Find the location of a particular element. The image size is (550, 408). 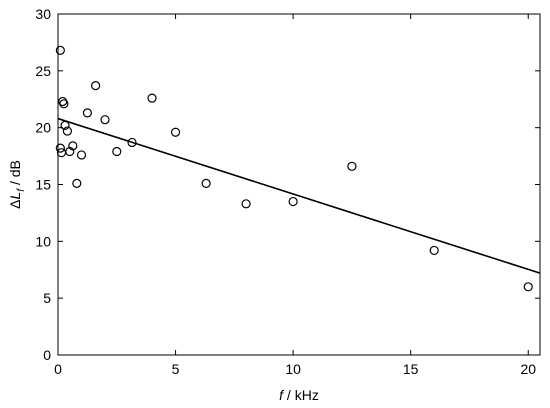

x-tick-label: 20 is located at coordinates (528, 369).